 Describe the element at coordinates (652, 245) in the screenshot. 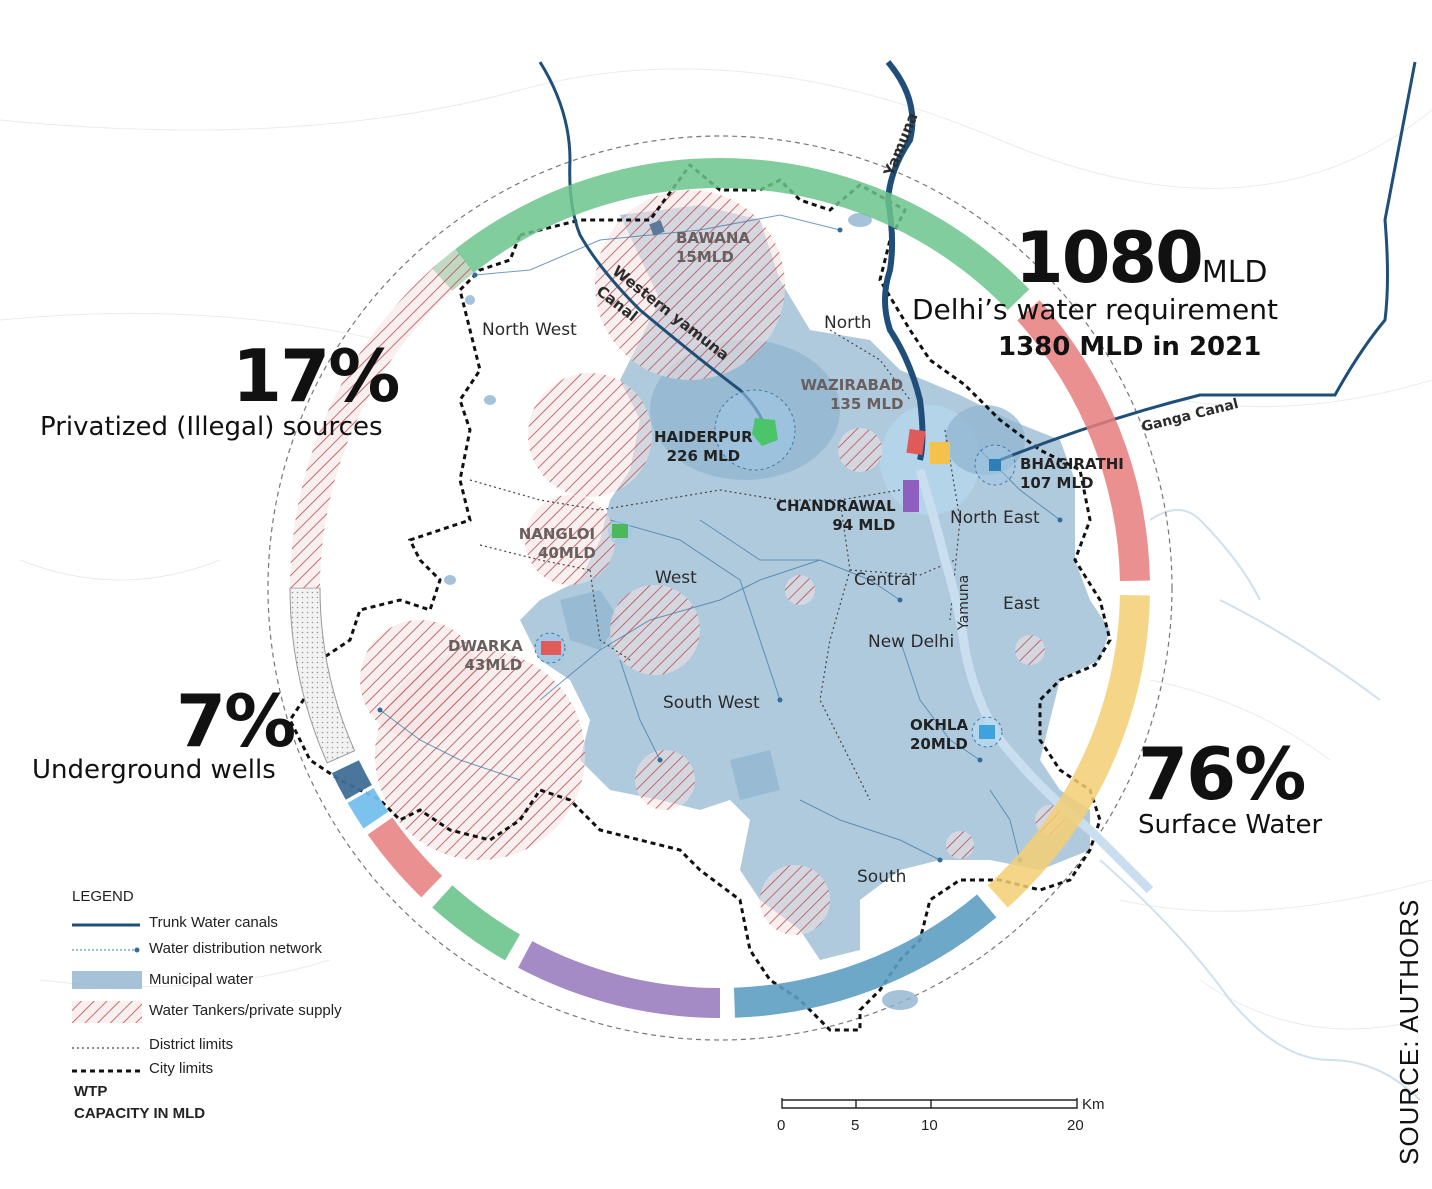

I see `western-yamuna-canal` at that location.